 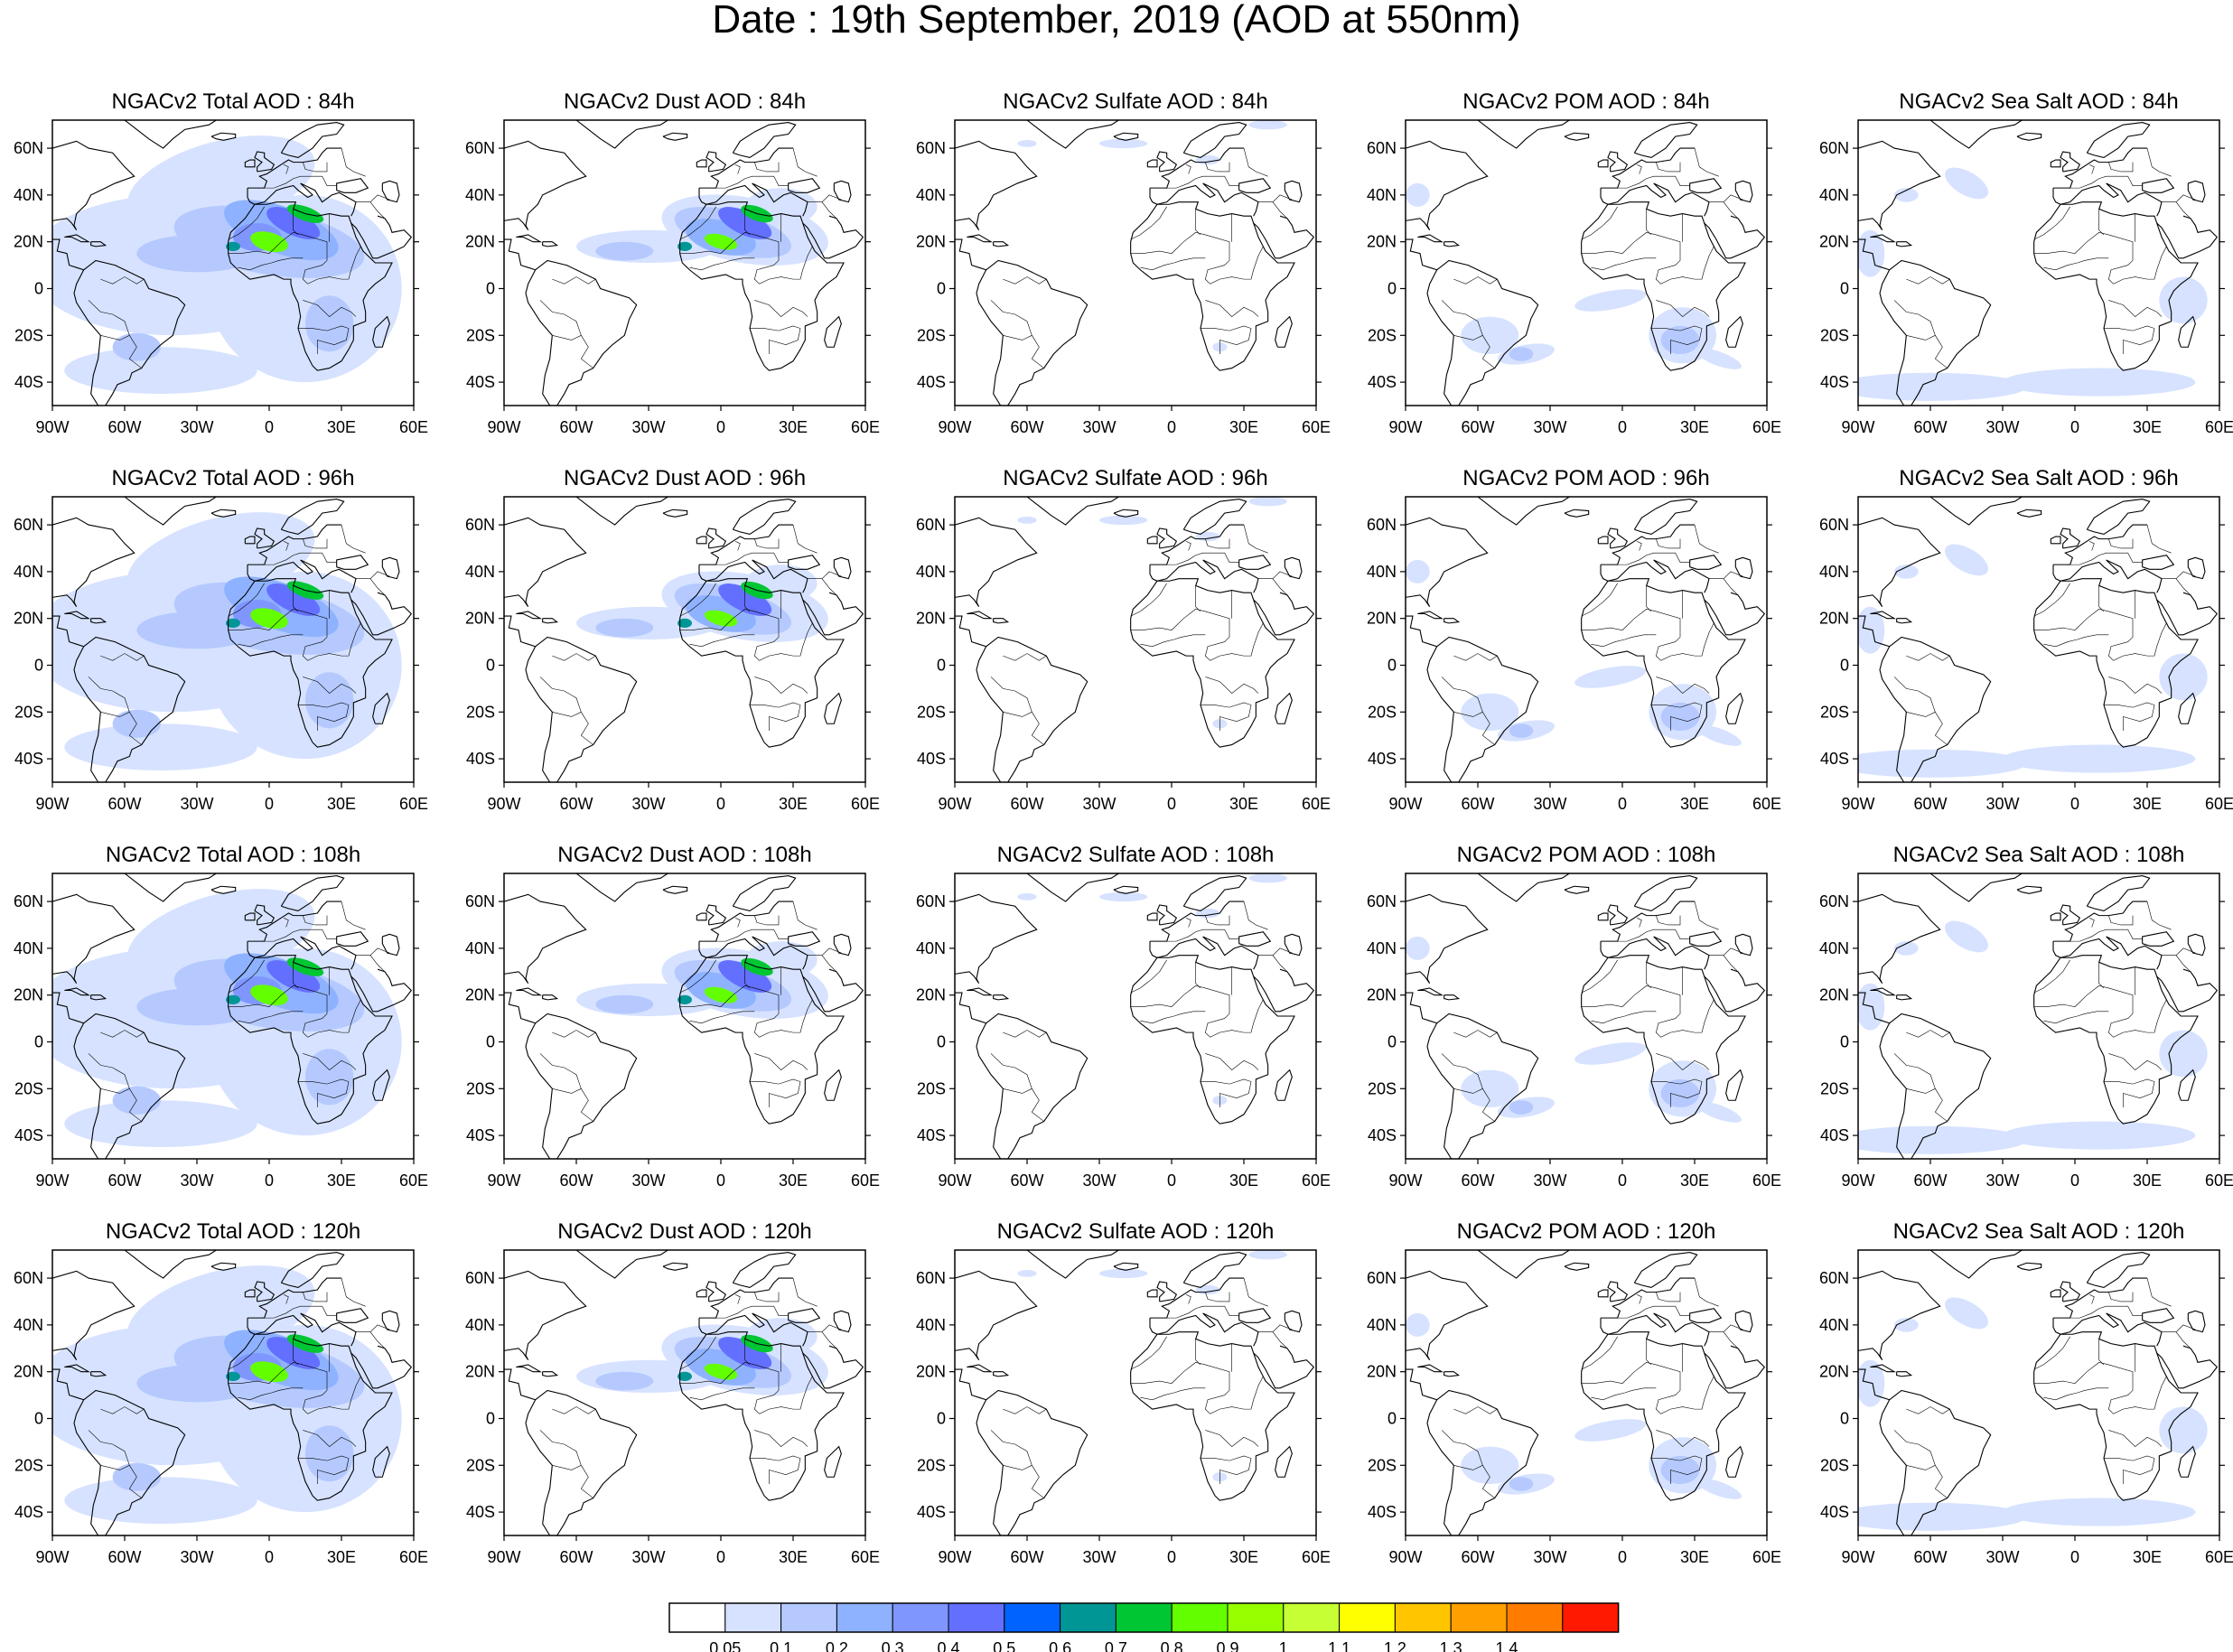 I want to click on lat-label: 20S, so click(x=28, y=712).